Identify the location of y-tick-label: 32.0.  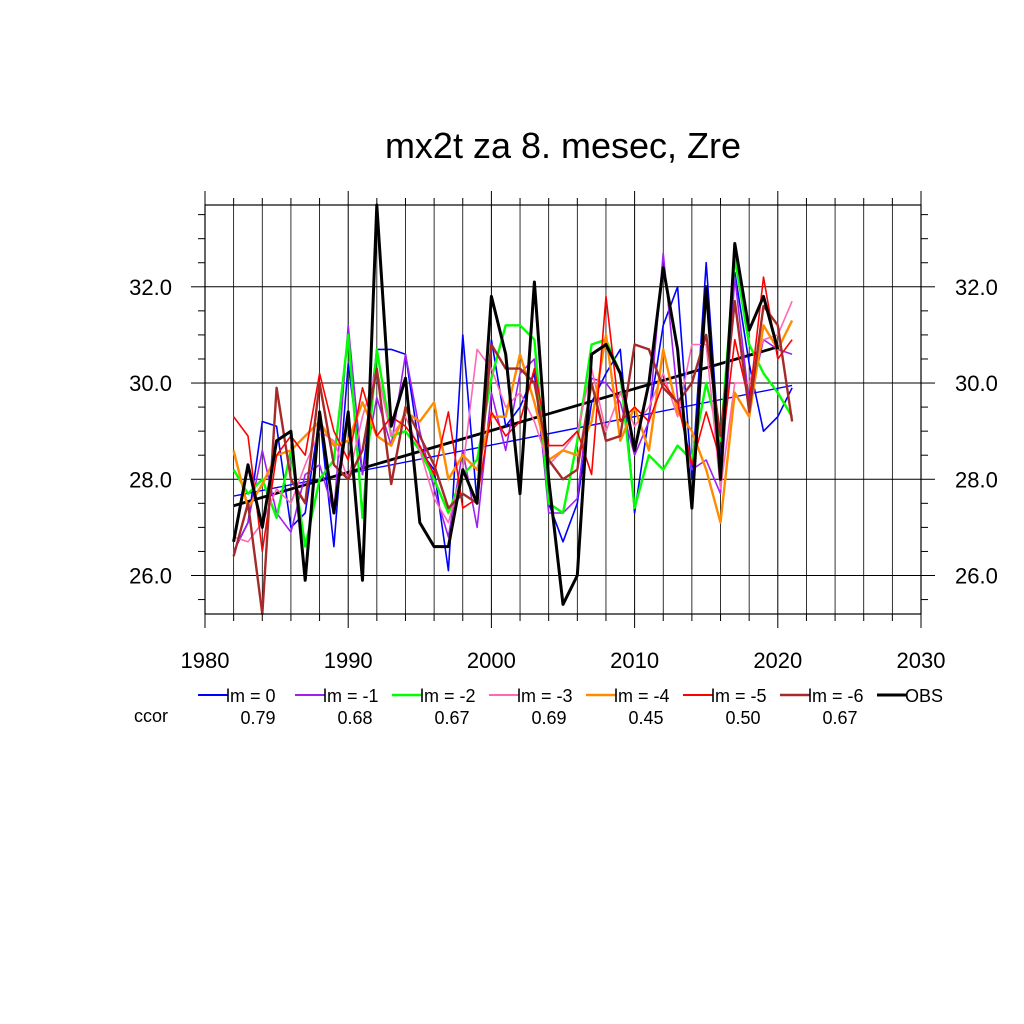
(150, 287).